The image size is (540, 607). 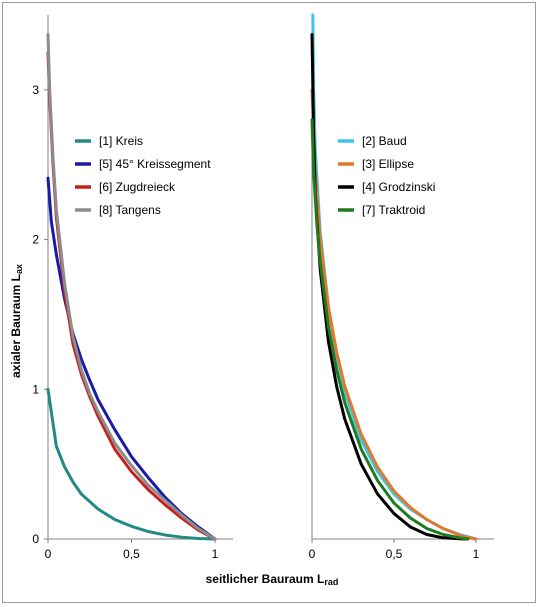 I want to click on x-axis-label: seitlicher Bauraum Lrad, so click(x=272, y=579).